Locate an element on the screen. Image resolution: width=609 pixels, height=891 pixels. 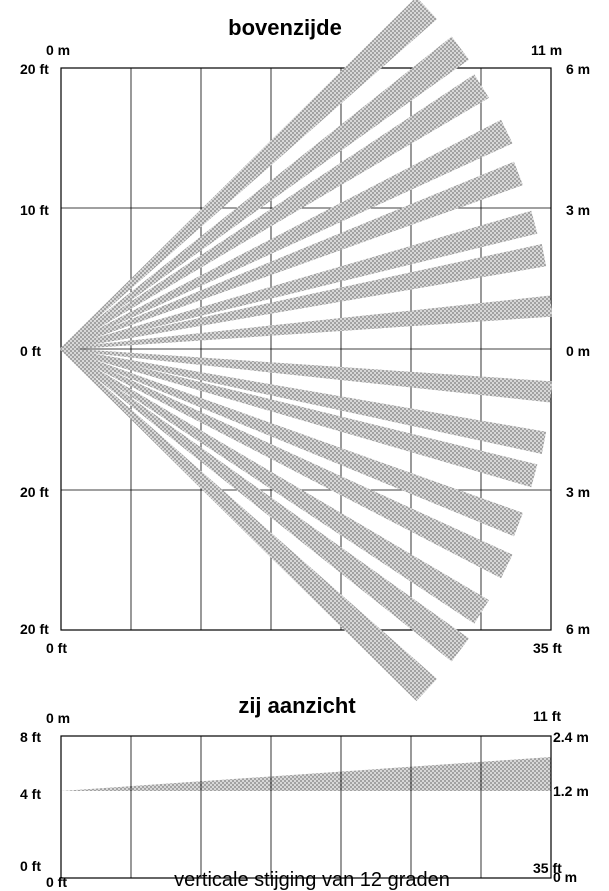
top-left-label-2: 10 ft is located at coordinates (34, 210).